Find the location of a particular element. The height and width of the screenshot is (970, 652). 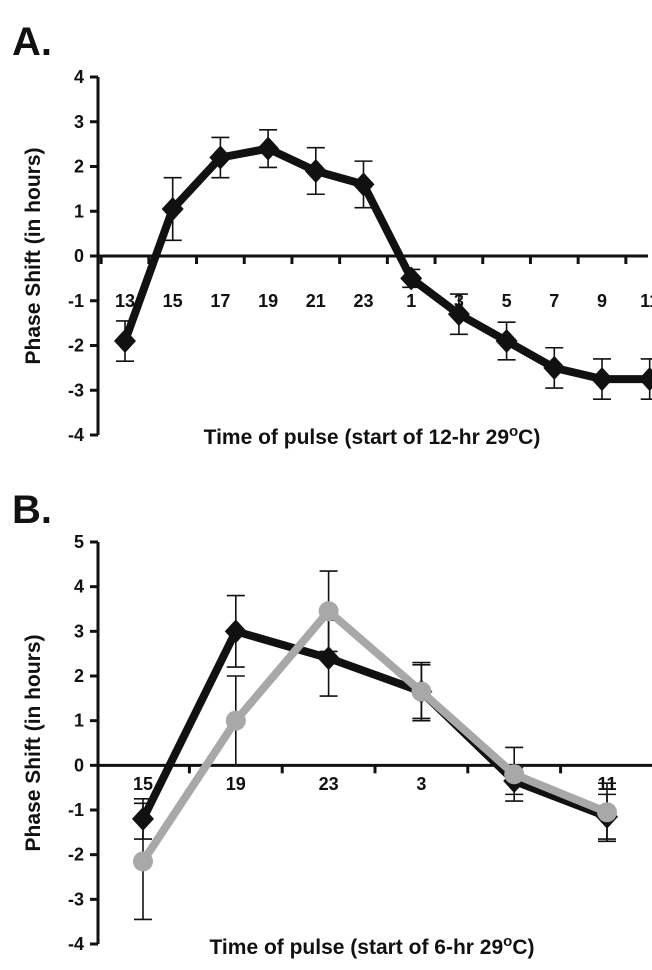

x-axis-label: Time of pulse (start of 6-hr 29oC) is located at coordinates (371, 946).